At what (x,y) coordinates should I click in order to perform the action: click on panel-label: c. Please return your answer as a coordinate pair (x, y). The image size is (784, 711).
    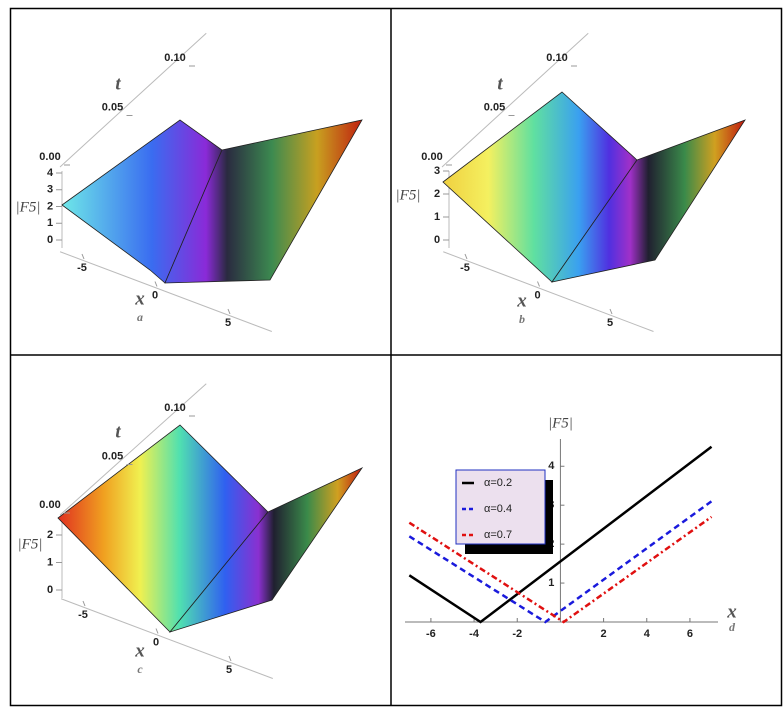
    Looking at the image, I should click on (140, 669).